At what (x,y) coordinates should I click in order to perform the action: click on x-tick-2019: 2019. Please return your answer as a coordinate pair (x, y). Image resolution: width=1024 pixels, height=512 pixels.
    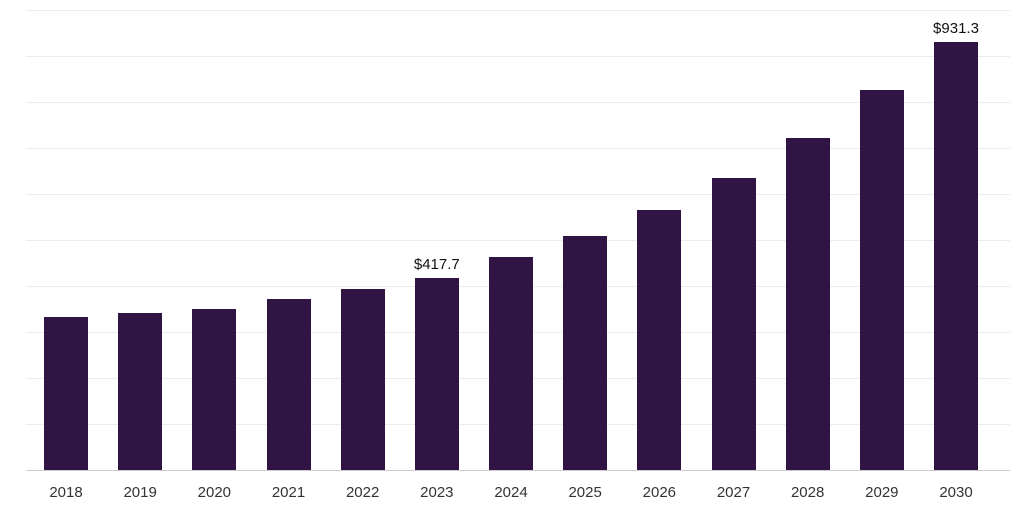
    Looking at the image, I should click on (140, 492).